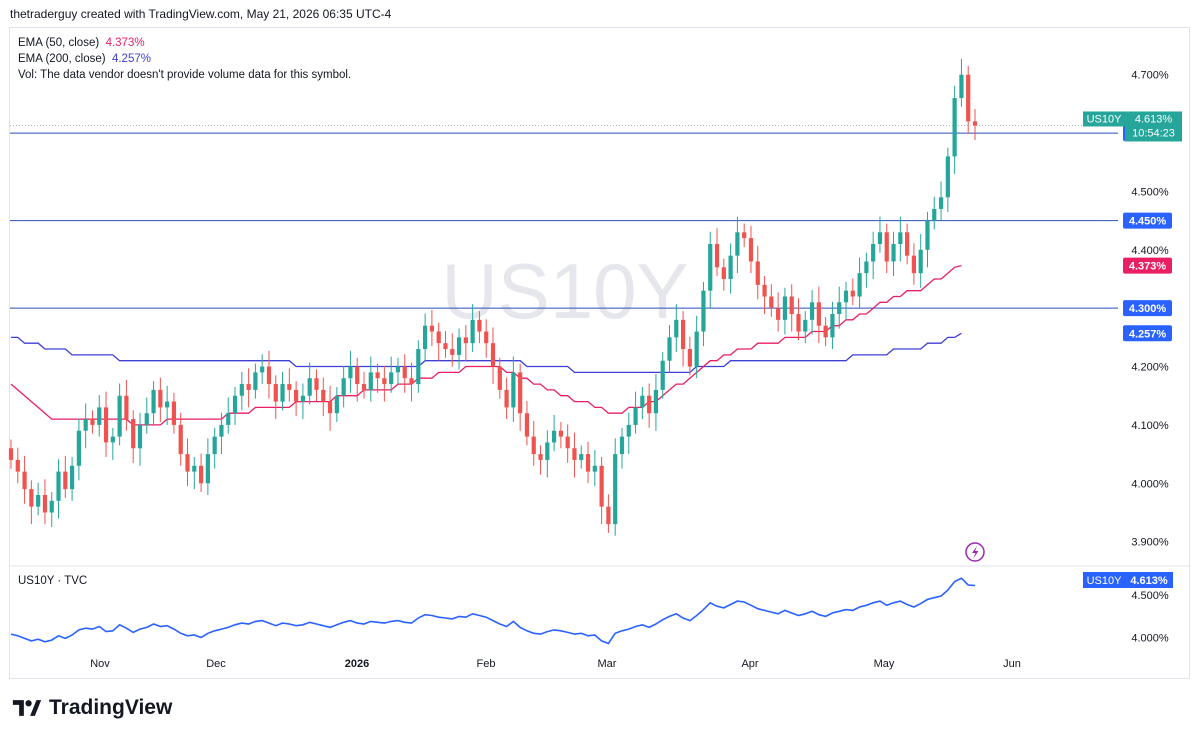 This screenshot has width=1199, height=738. I want to click on ema50-legend: EMA (50, close) 4.373%, so click(184, 43).